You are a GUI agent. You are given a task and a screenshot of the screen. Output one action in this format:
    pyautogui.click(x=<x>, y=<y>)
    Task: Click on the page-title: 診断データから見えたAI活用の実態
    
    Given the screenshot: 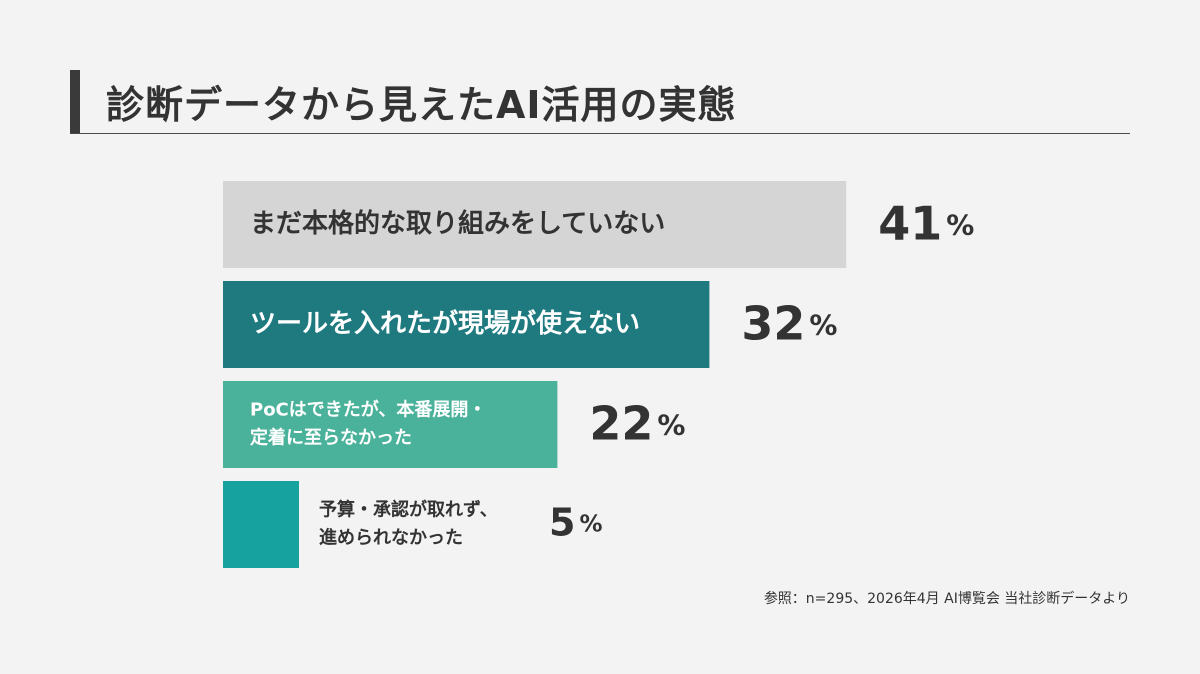 What is the action you would take?
    pyautogui.click(x=421, y=105)
    